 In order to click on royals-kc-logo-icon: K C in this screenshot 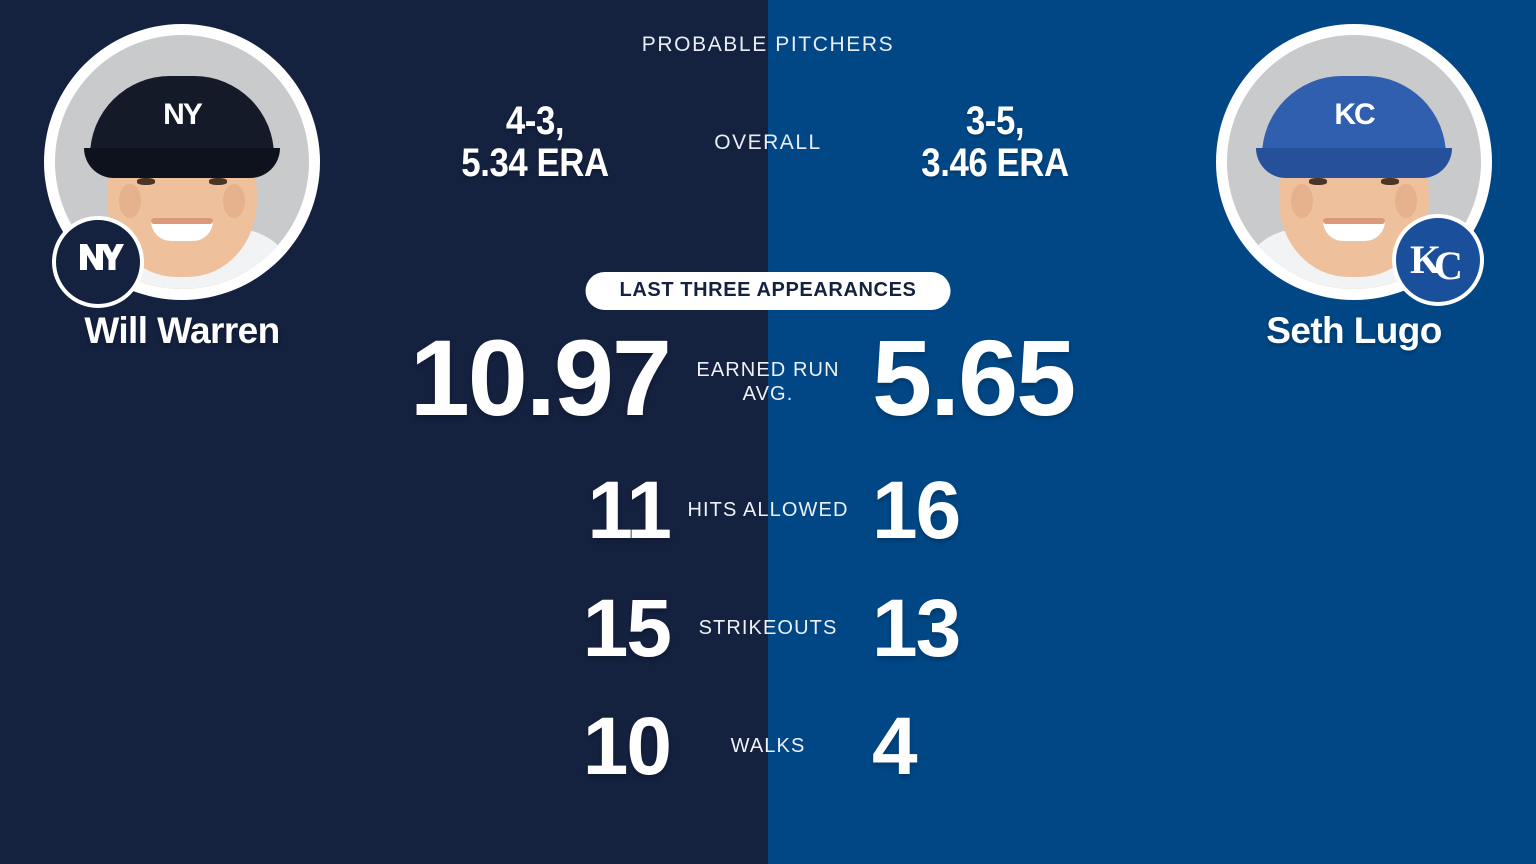, I will do `click(1436, 262)`.